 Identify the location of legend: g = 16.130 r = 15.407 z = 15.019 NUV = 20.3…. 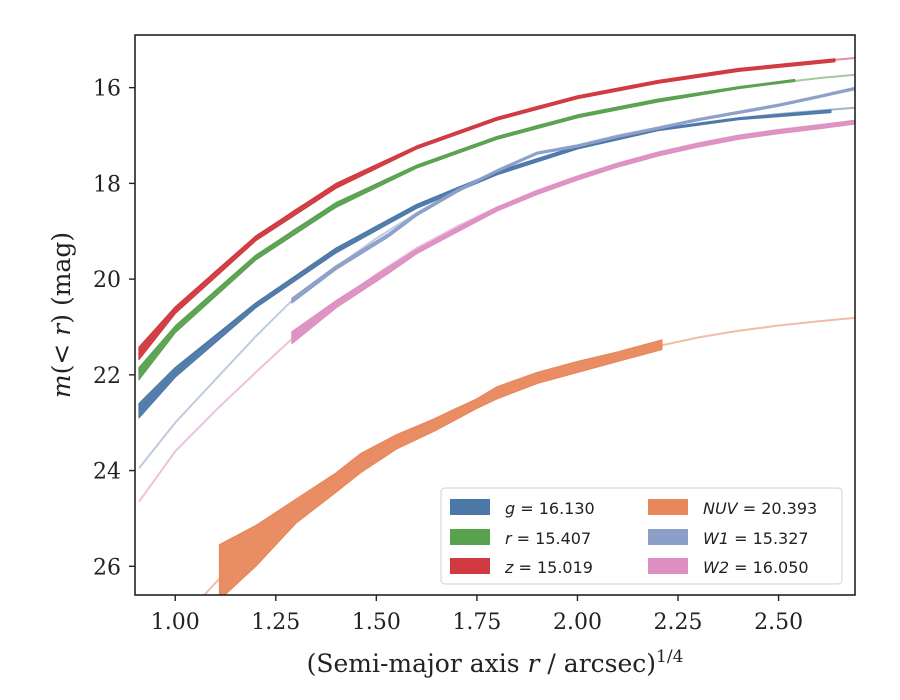
(641, 536).